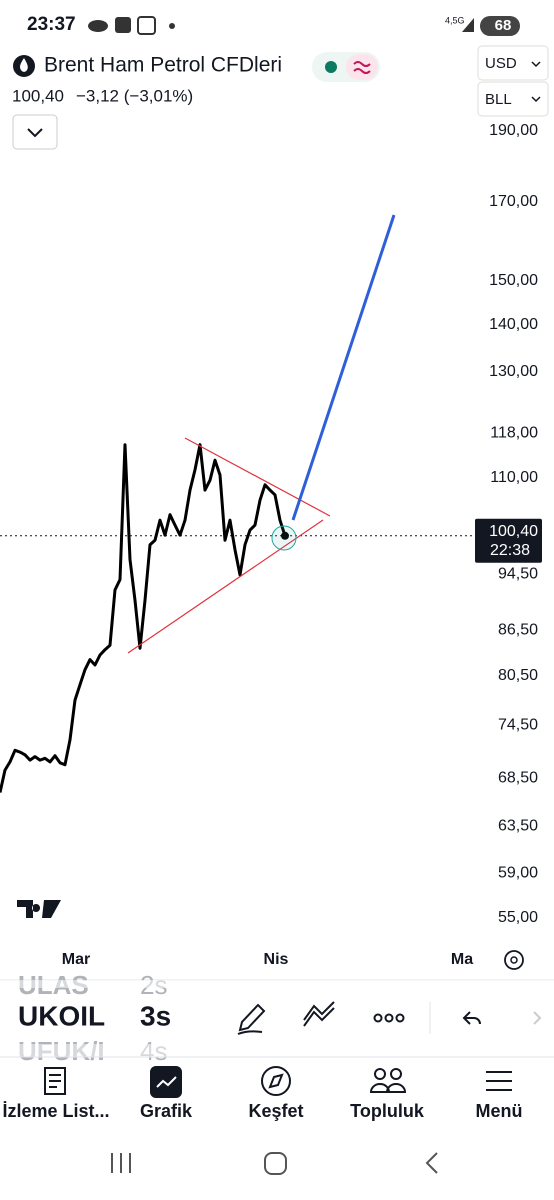  Describe the element at coordinates (503, 25) in the screenshot. I see `battery-level: 68` at that location.